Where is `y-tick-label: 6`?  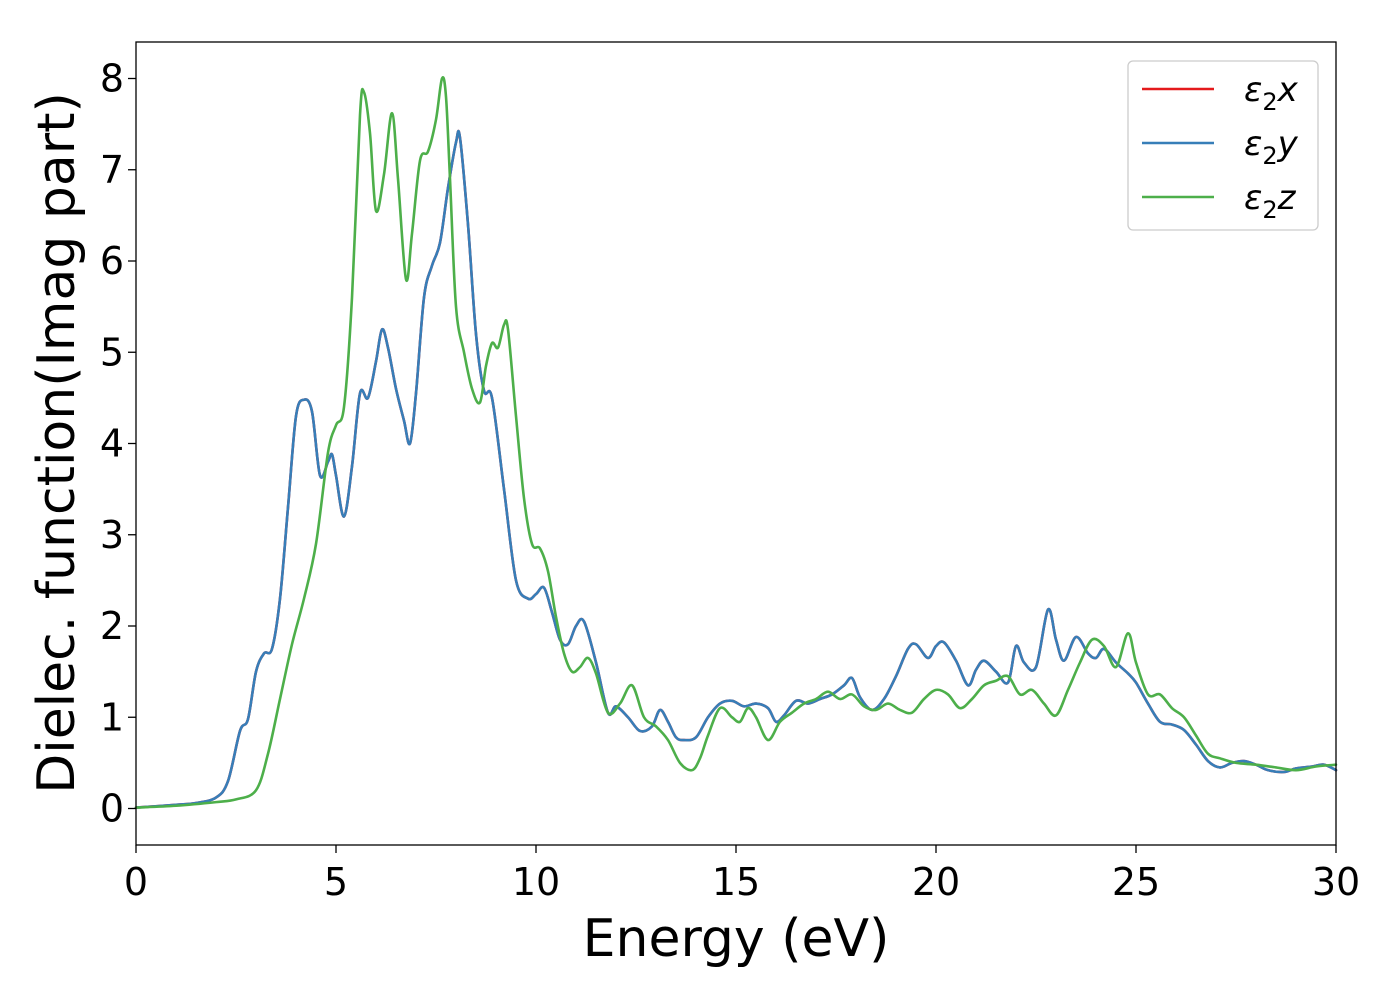
y-tick-label: 6 is located at coordinates (112, 261).